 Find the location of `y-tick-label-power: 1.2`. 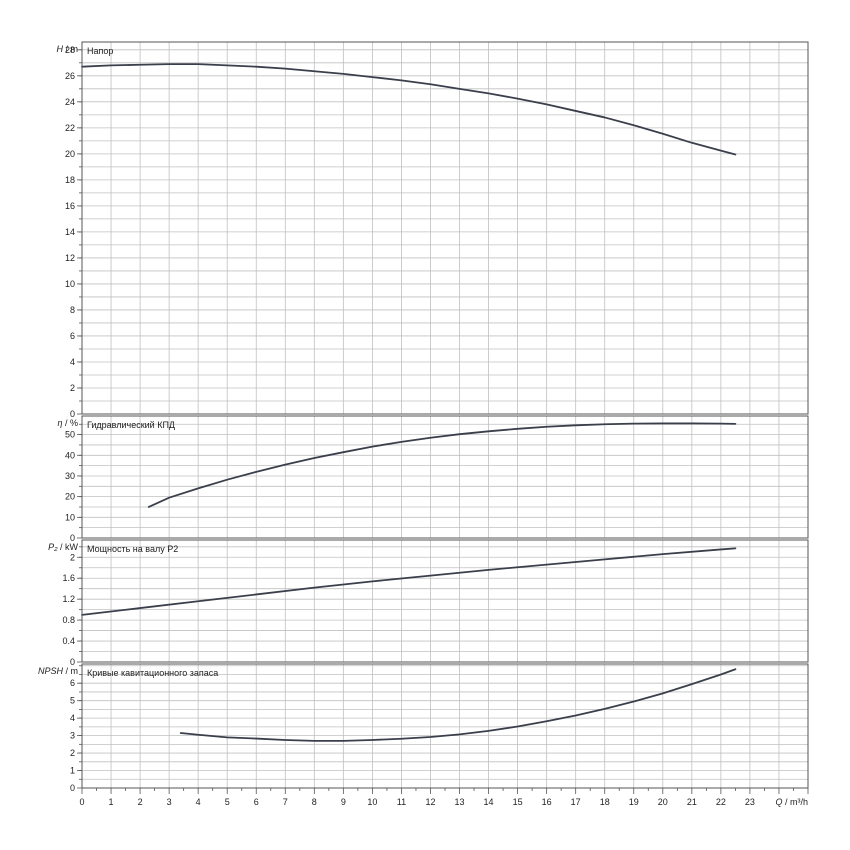

y-tick-label-power: 1.2 is located at coordinates (68, 599).